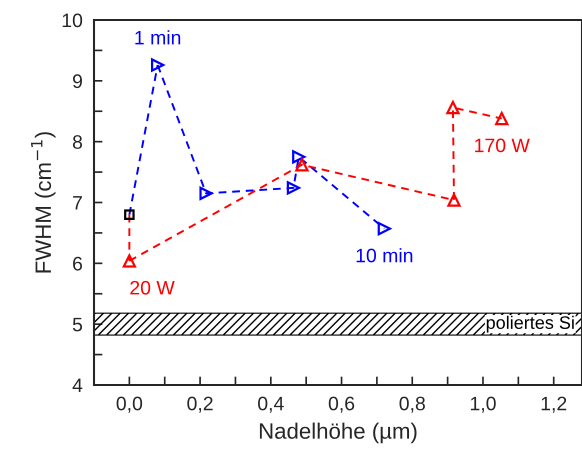 The height and width of the screenshot is (464, 582). I want to click on x-tick-label: 1,0, so click(483, 404).